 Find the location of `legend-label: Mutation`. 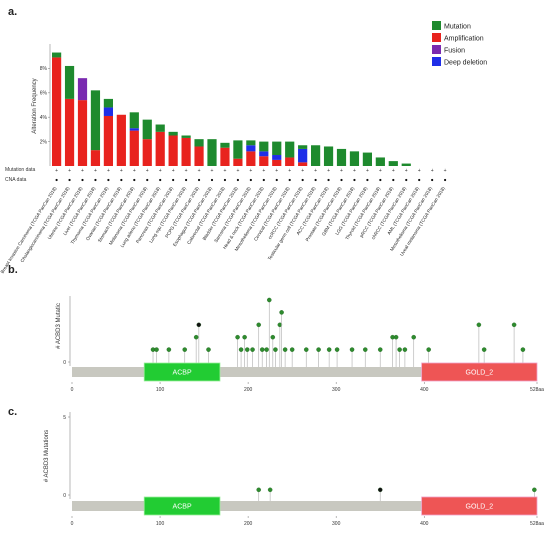

legend-label: Mutation is located at coordinates (457, 27).